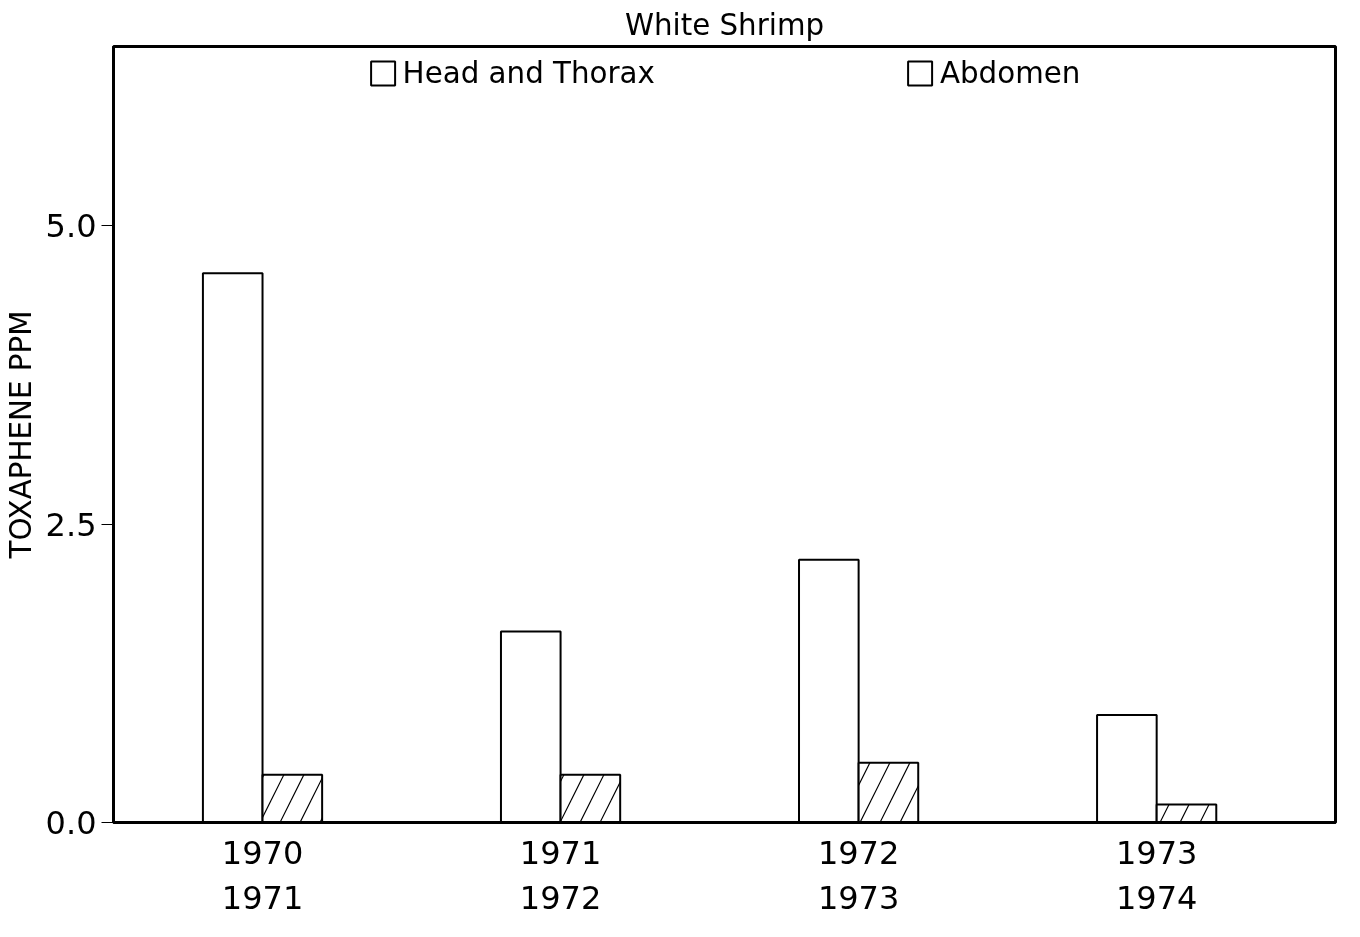  What do you see at coordinates (262, 875) in the screenshot?
I see `x-tick-label: 1970 1971` at bounding box center [262, 875].